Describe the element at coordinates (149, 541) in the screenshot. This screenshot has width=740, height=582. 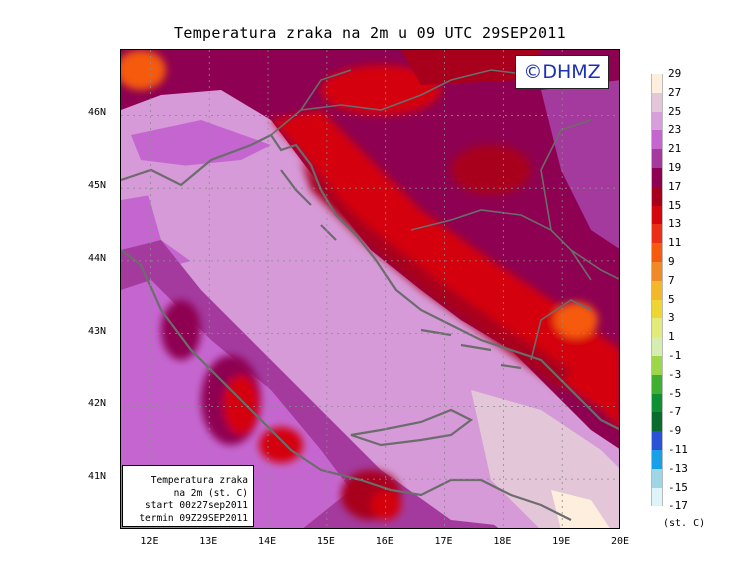
I see `longitude-label: 12E` at that location.